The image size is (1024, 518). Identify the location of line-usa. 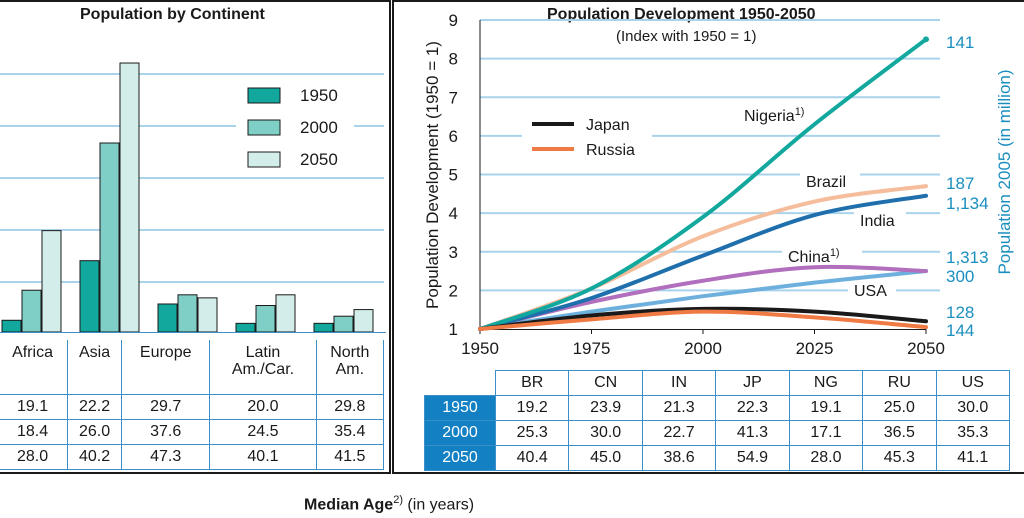
(703, 300).